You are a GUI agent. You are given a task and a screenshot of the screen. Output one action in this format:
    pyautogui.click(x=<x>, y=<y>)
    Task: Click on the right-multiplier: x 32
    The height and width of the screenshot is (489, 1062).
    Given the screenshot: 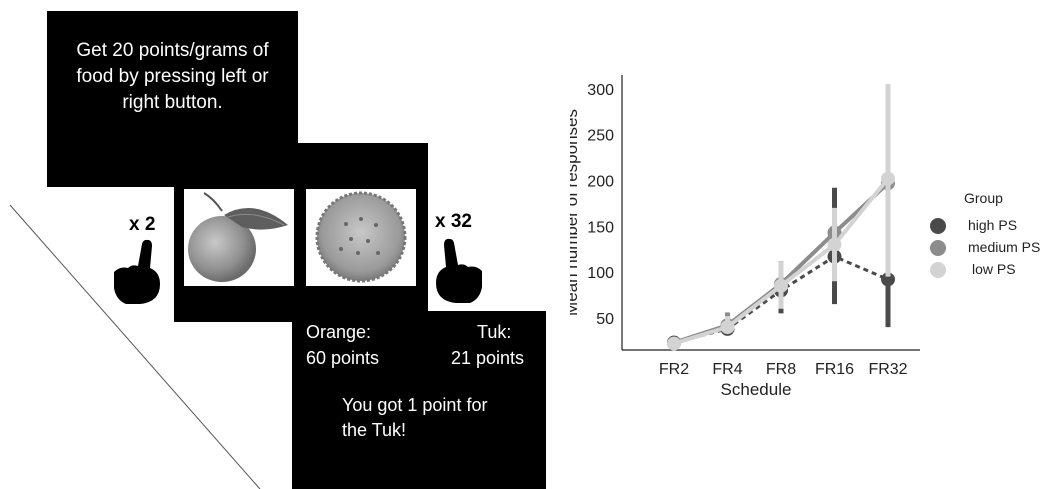 What is the action you would take?
    pyautogui.click(x=453, y=221)
    